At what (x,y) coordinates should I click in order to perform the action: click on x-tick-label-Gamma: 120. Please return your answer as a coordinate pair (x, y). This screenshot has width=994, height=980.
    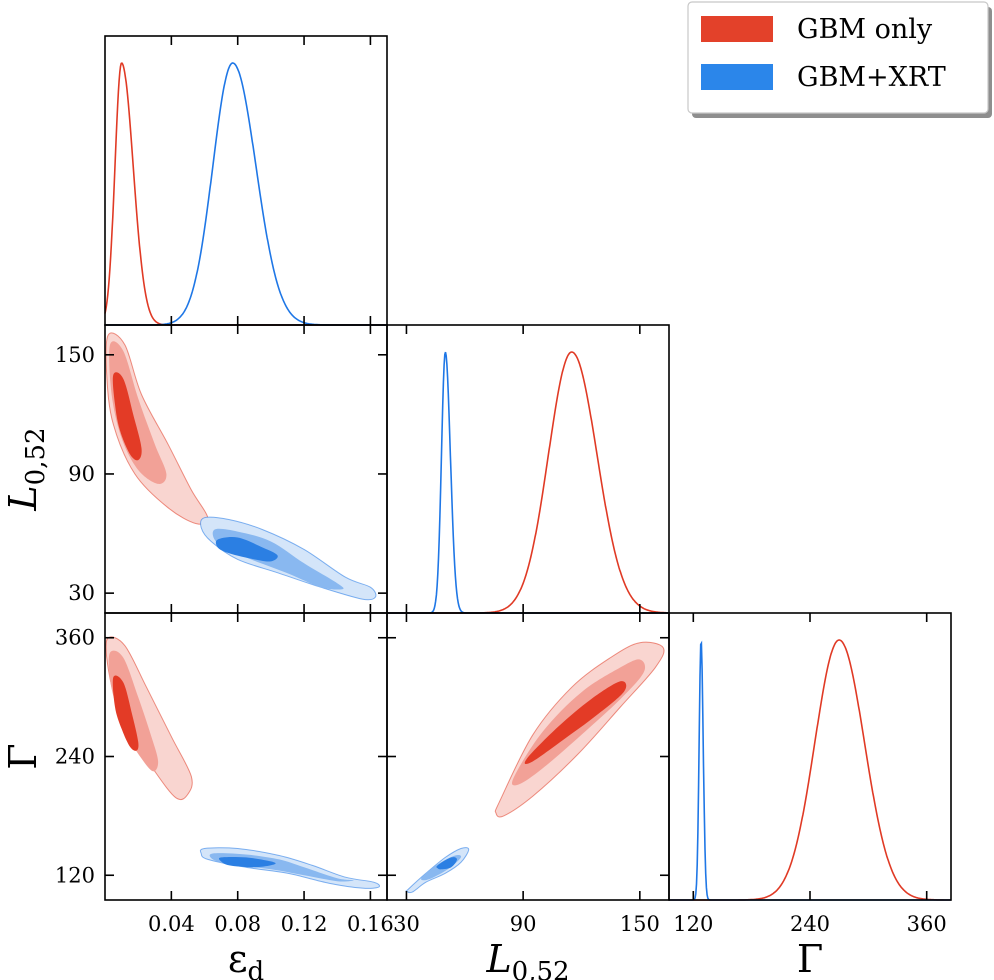
    Looking at the image, I should click on (693, 924).